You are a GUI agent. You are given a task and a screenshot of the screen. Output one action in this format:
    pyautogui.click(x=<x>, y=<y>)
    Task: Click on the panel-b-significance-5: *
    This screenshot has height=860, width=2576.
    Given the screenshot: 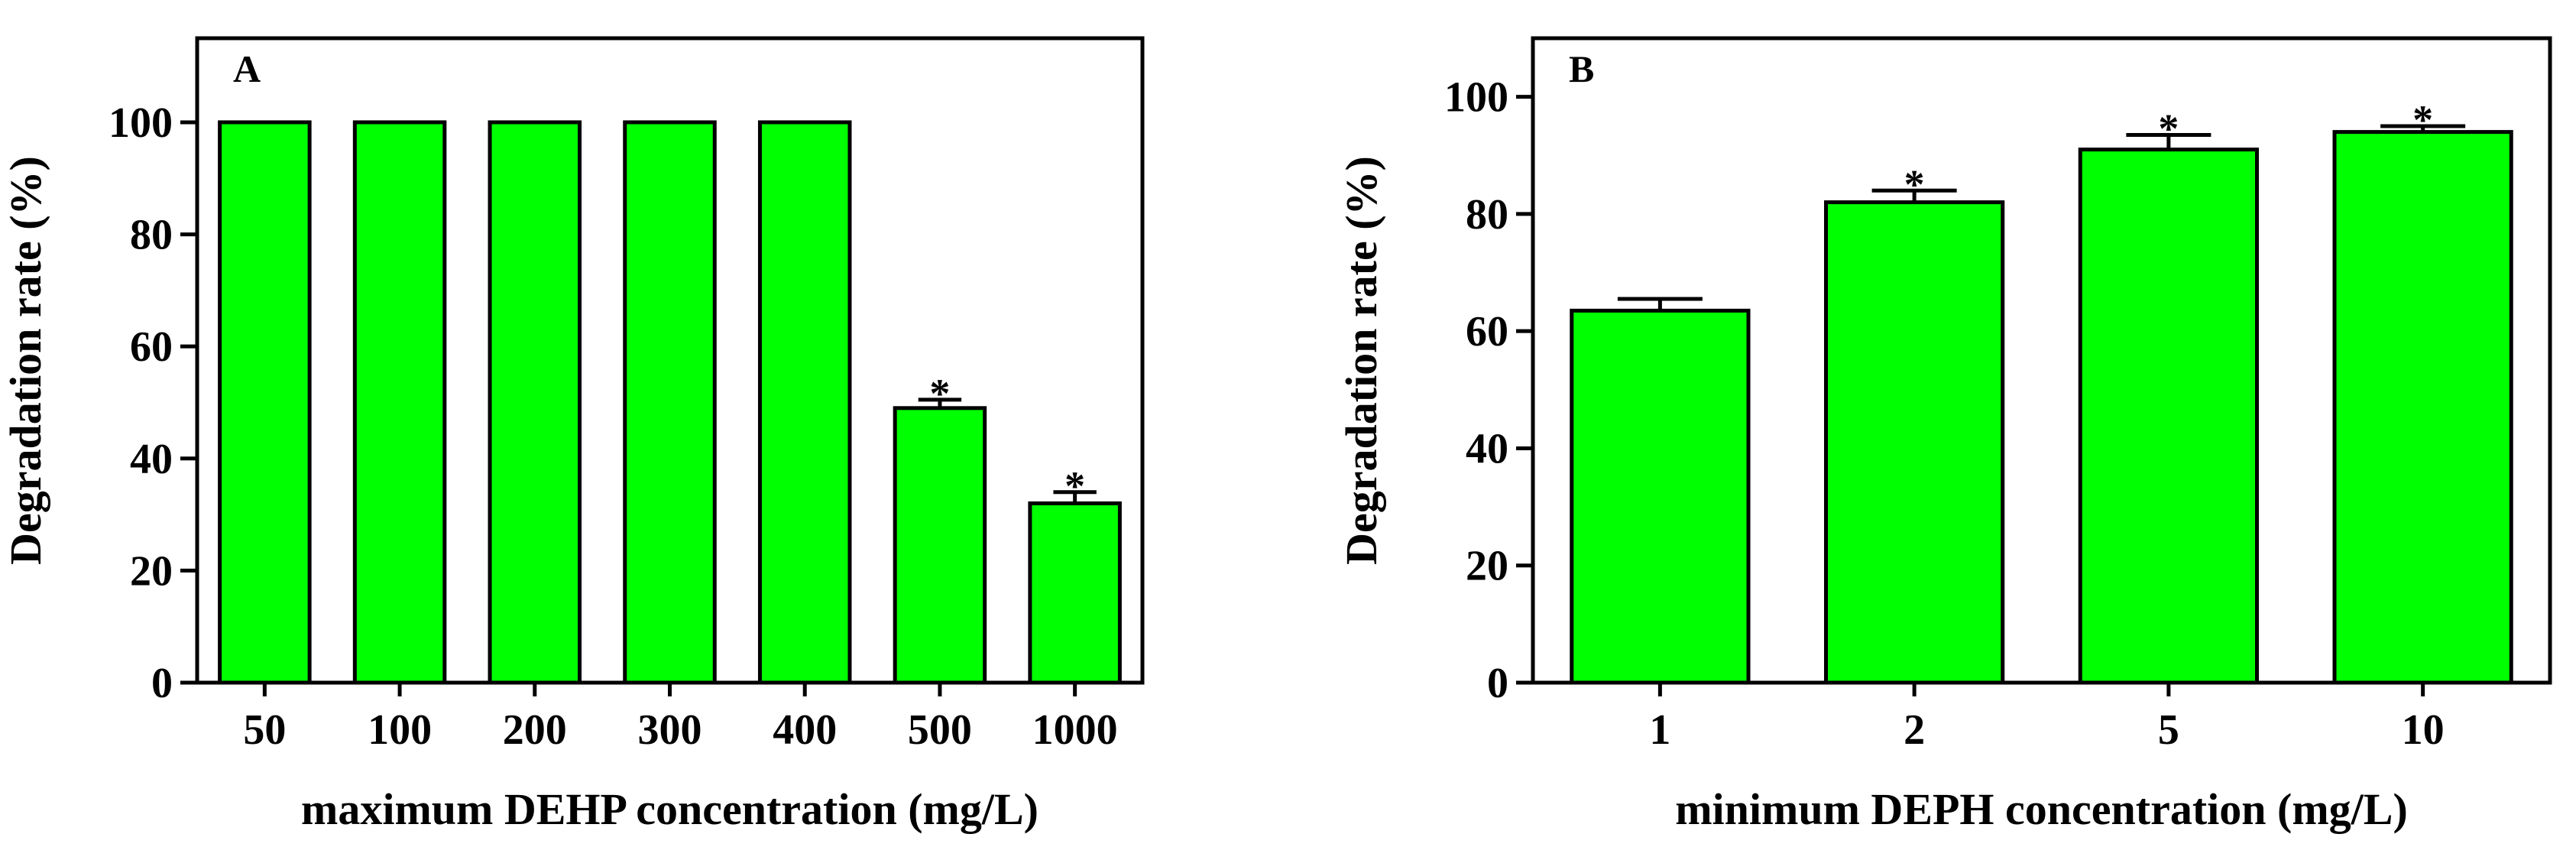 What is the action you would take?
    pyautogui.click(x=2168, y=128)
    